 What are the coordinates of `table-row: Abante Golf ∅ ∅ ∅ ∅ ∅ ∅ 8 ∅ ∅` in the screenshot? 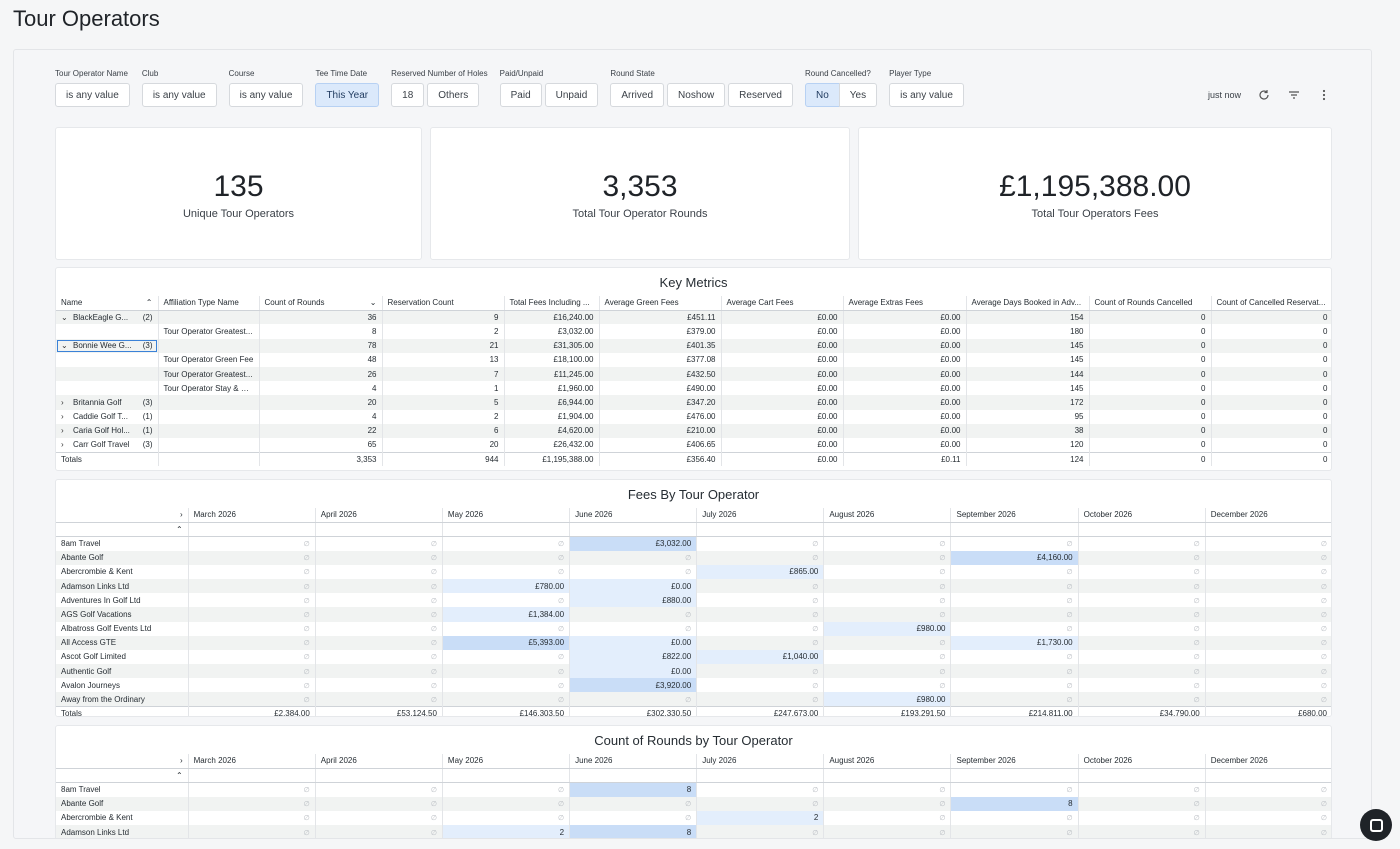 It's located at (693, 803).